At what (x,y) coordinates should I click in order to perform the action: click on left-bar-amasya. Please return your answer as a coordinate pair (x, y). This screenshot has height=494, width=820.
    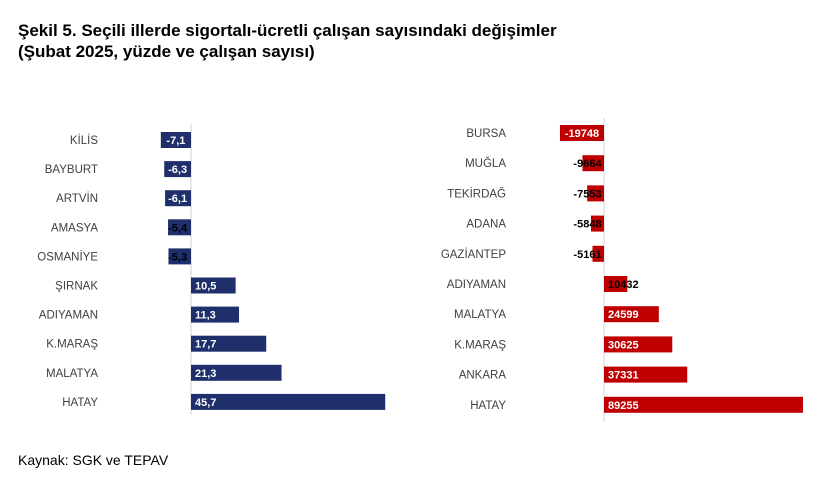
    Looking at the image, I should click on (179, 227).